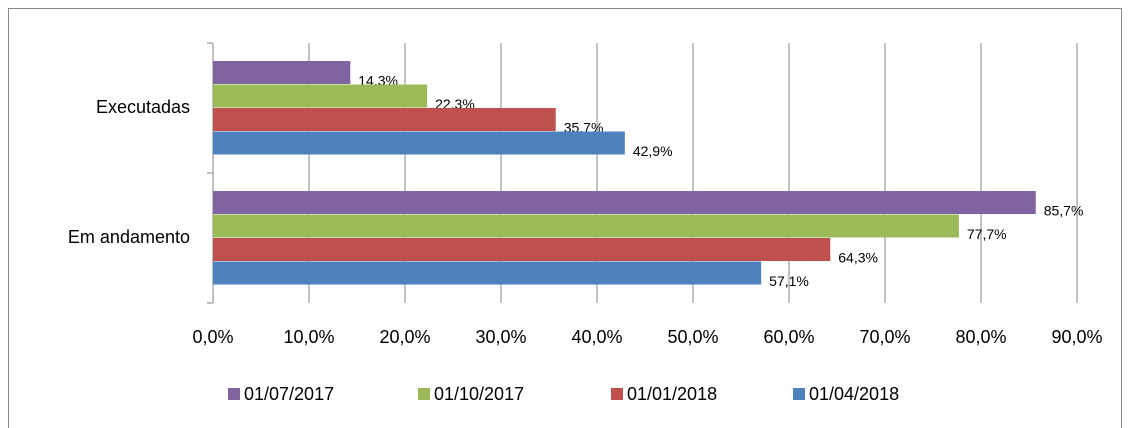 This screenshot has height=428, width=1131. Describe the element at coordinates (455, 104) in the screenshot. I see `data-label: 22,3%` at that location.